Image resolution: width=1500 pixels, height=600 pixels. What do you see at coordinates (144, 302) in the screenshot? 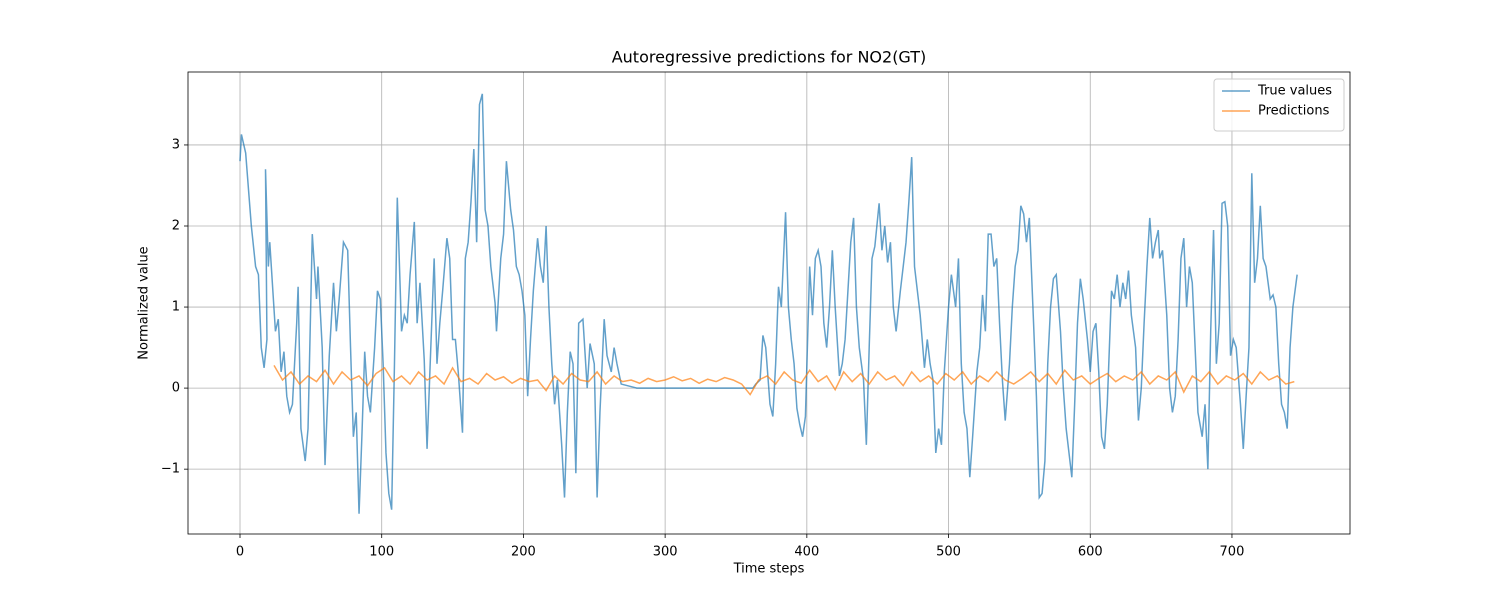
I see `y-axis-label: Normalized value` at bounding box center [144, 302].